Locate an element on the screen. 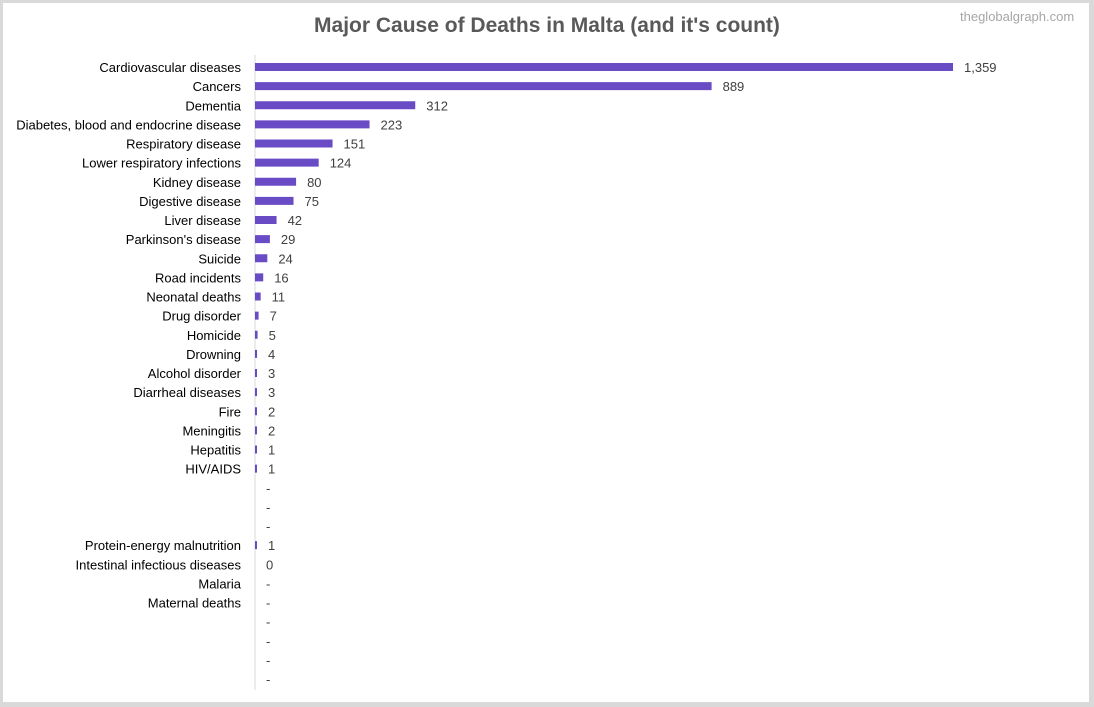 The height and width of the screenshot is (707, 1094). category-label: Maternal deaths is located at coordinates (195, 603).